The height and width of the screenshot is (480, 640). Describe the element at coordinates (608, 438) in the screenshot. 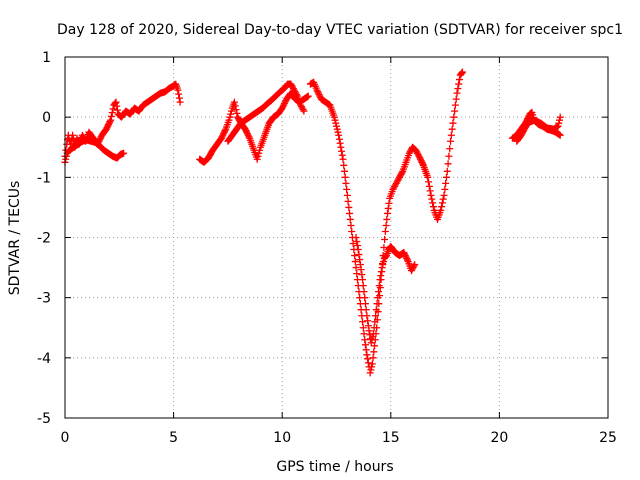

I see `x-tick-label: 25` at that location.